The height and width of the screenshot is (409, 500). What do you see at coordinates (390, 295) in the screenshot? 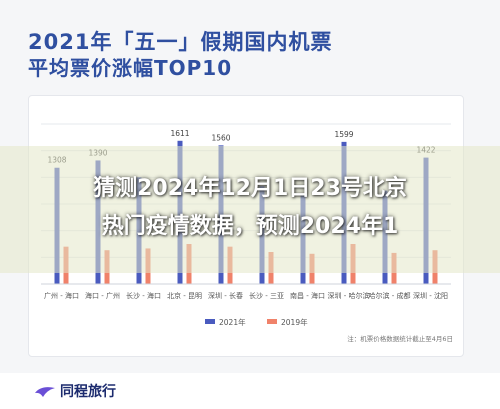
I see `x-tick-label: 哈尔滨 - 成都` at bounding box center [390, 295].